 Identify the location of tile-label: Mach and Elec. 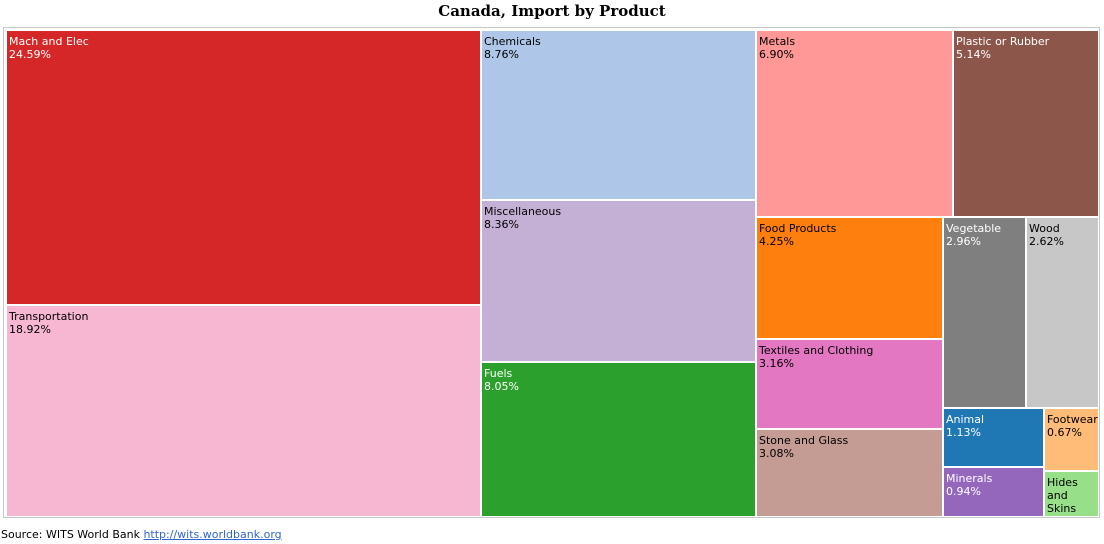
(49, 41).